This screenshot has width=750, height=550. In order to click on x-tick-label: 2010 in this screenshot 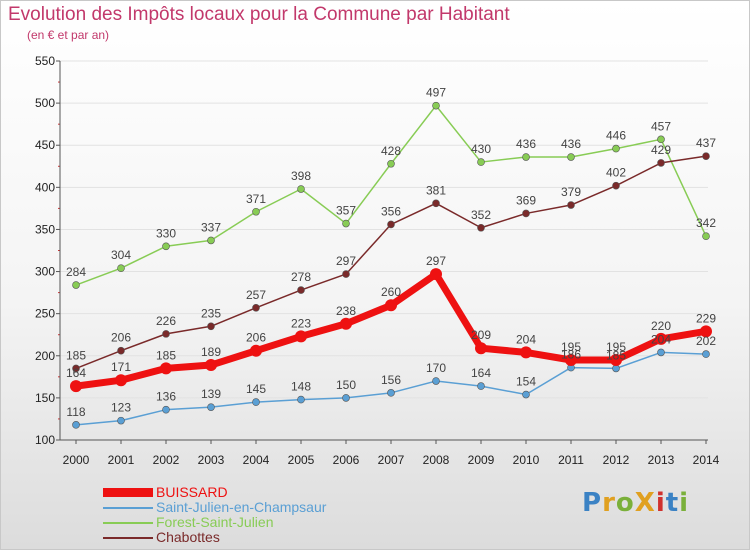, I will do `click(526, 460)`.